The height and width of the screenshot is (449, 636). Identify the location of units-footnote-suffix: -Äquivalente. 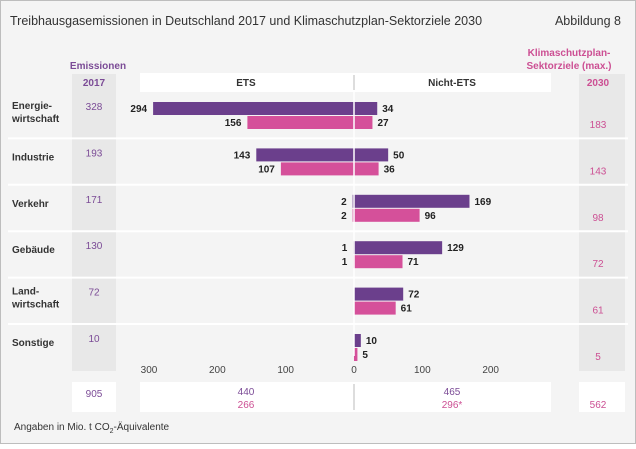
(142, 427).